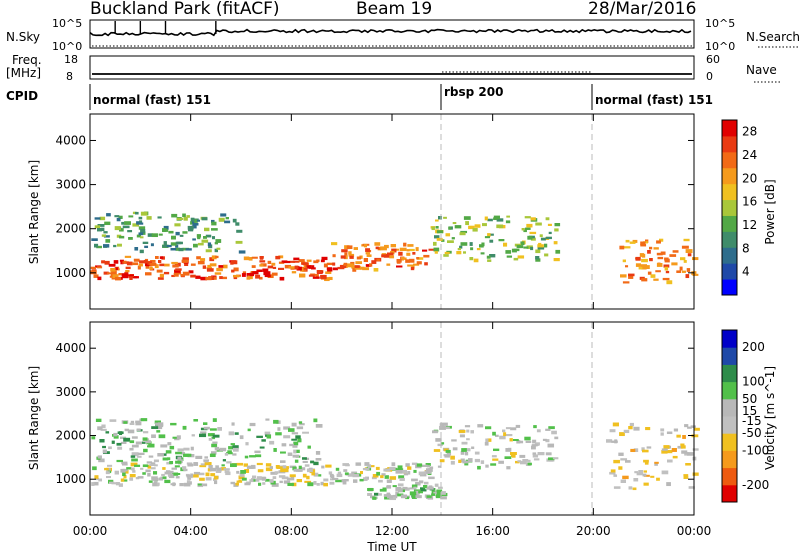  What do you see at coordinates (761, 70) in the screenshot?
I see `nave-label: Nave` at bounding box center [761, 70].